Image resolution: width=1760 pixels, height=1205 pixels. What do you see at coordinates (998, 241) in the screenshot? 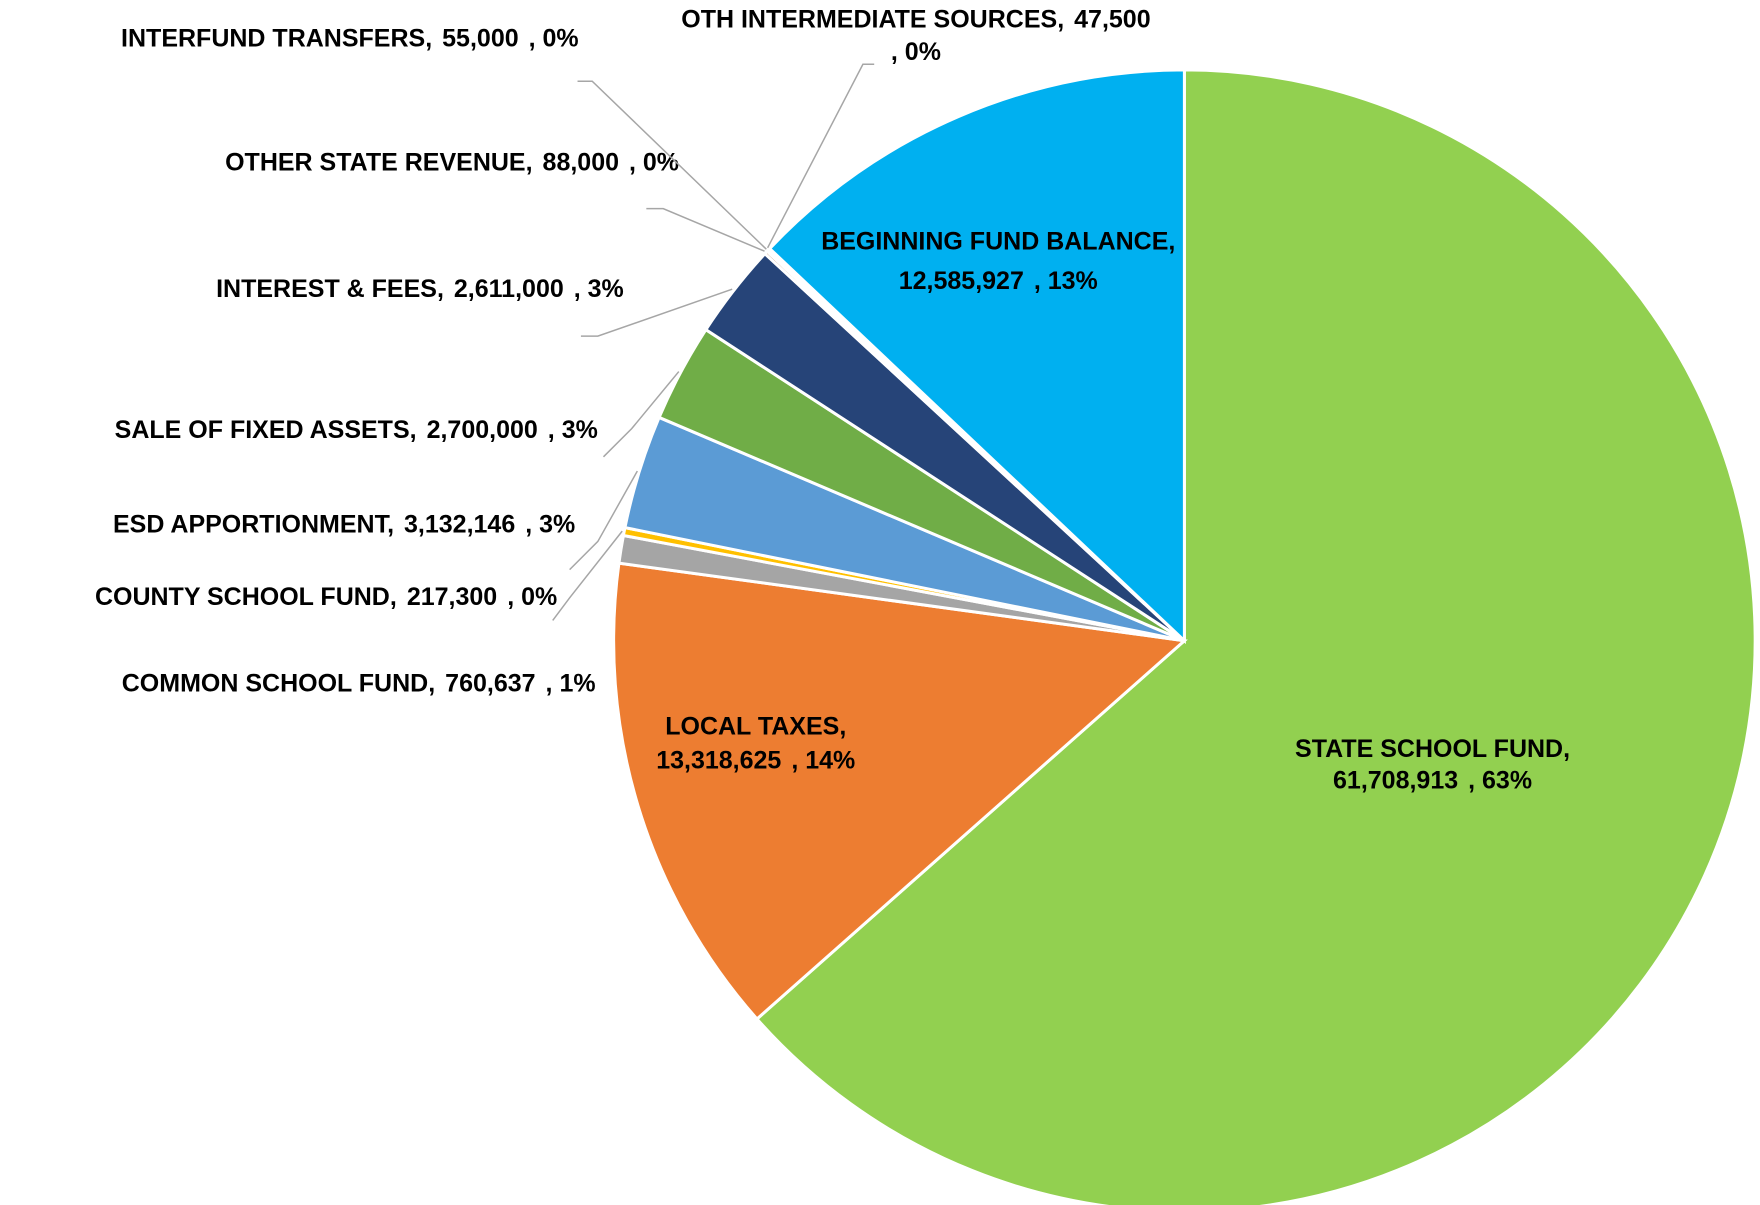
I see `label-part: BEGINNING FUND BALANCE,` at bounding box center [998, 241].